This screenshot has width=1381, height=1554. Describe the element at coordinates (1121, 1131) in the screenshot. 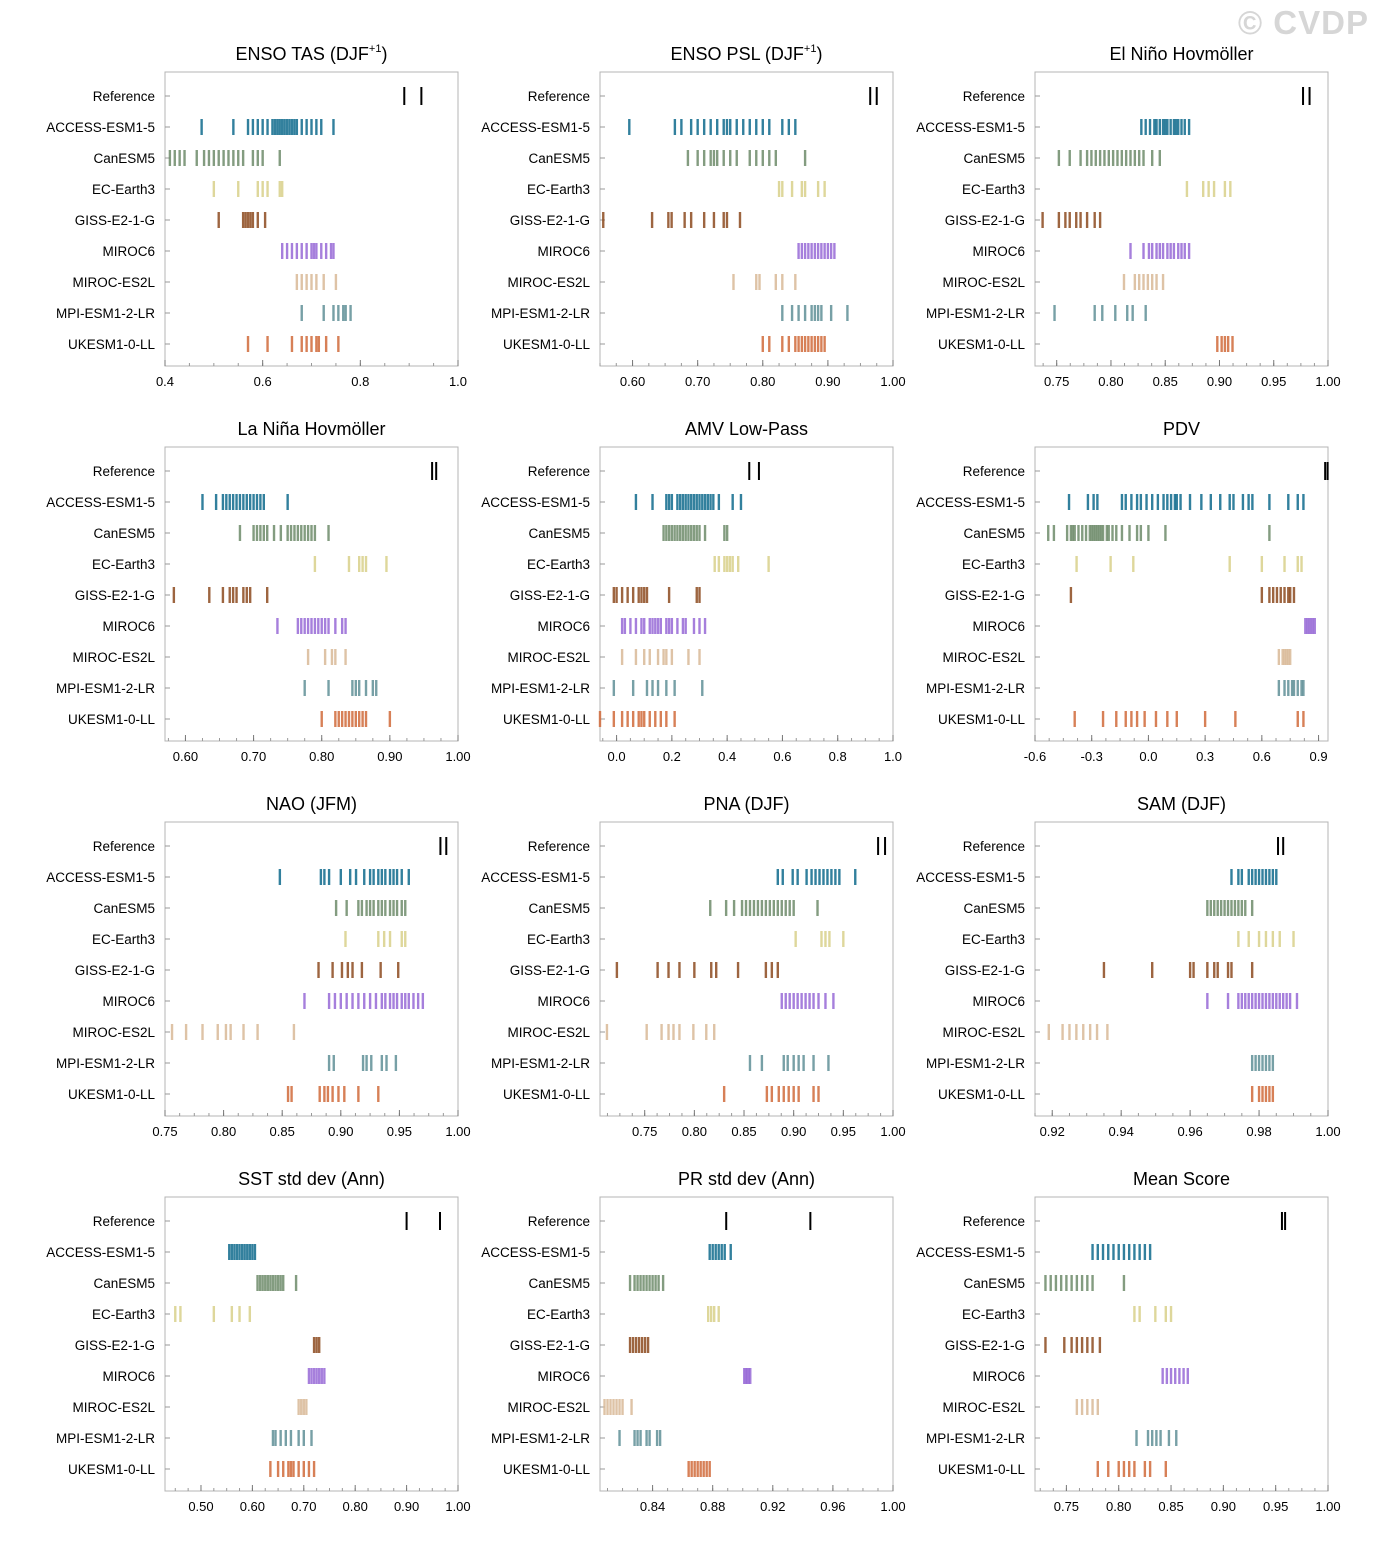

I see `x-tick-label: 0.94` at that location.